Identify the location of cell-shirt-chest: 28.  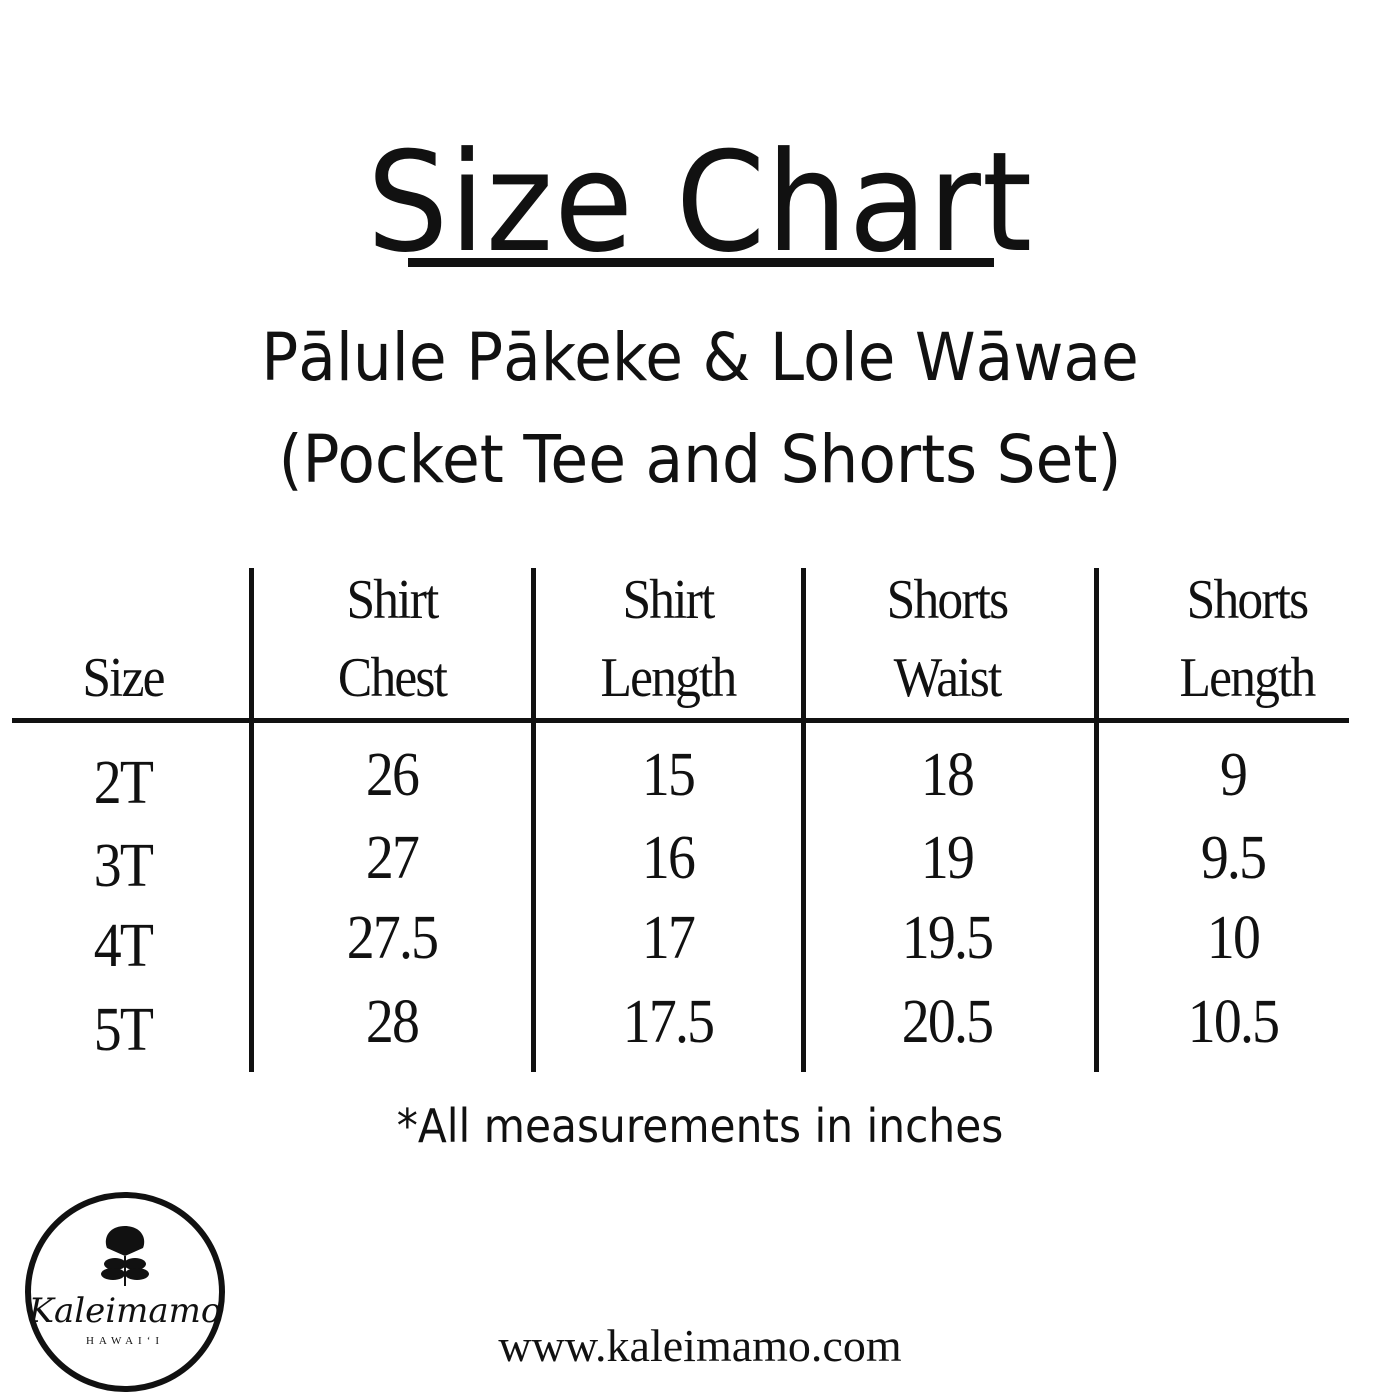
(392, 1022).